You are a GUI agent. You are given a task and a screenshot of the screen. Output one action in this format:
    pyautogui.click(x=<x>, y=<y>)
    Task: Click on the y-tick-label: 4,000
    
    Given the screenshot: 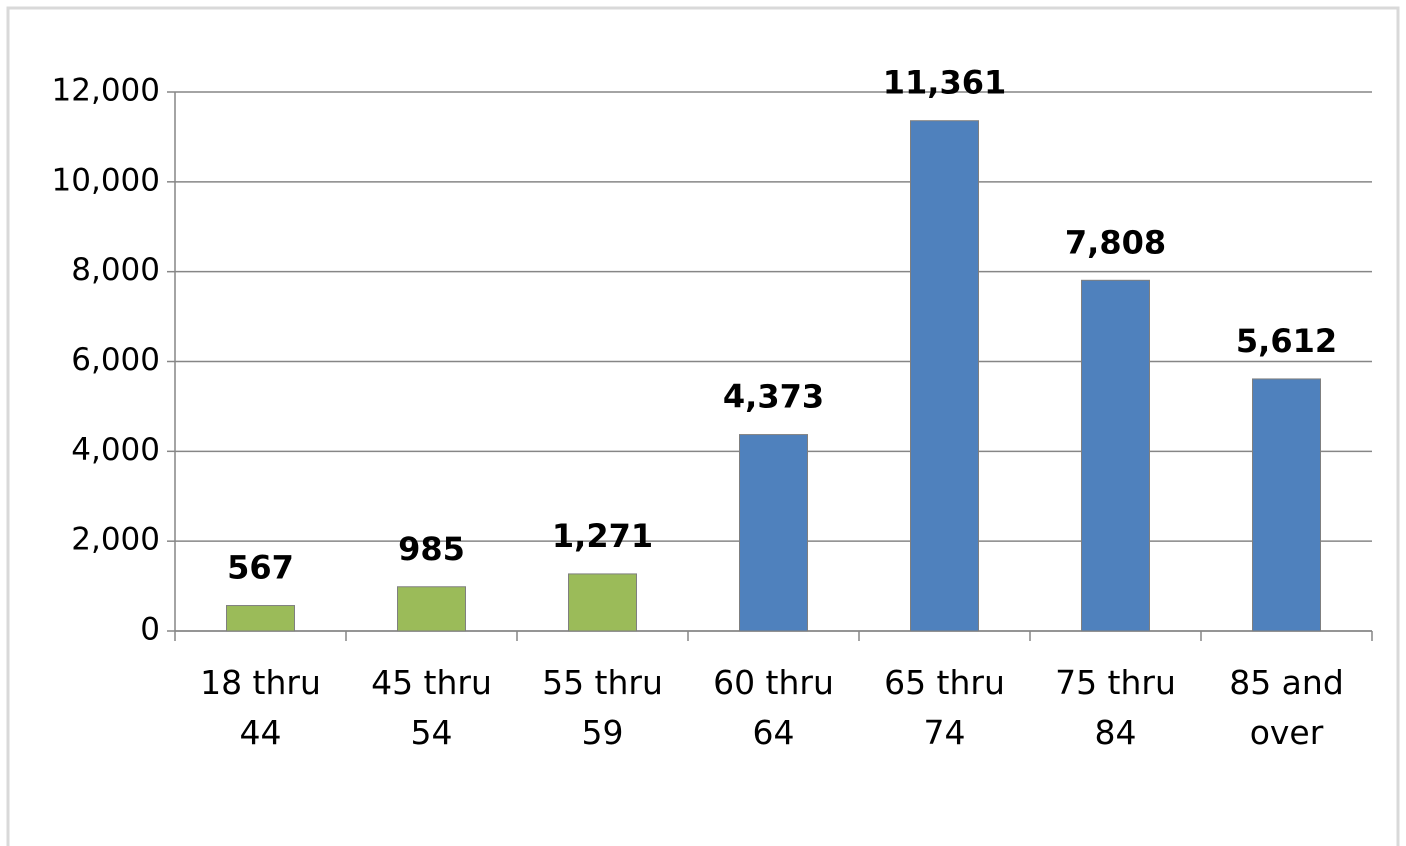 What is the action you would take?
    pyautogui.click(x=115, y=450)
    